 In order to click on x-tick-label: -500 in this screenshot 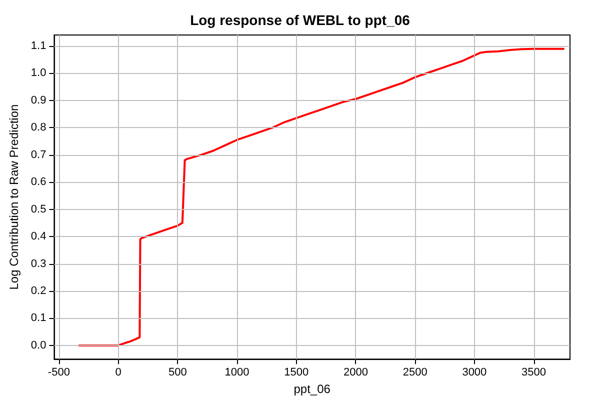, I will do `click(59, 372)`.